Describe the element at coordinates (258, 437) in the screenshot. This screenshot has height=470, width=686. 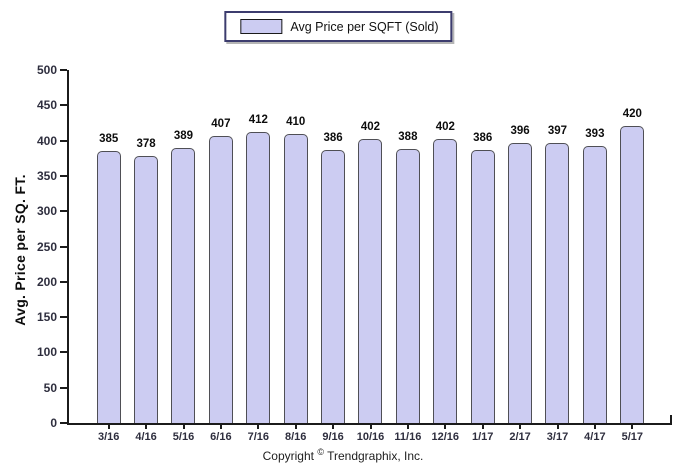
I see `x-tick-label: 7/16` at that location.